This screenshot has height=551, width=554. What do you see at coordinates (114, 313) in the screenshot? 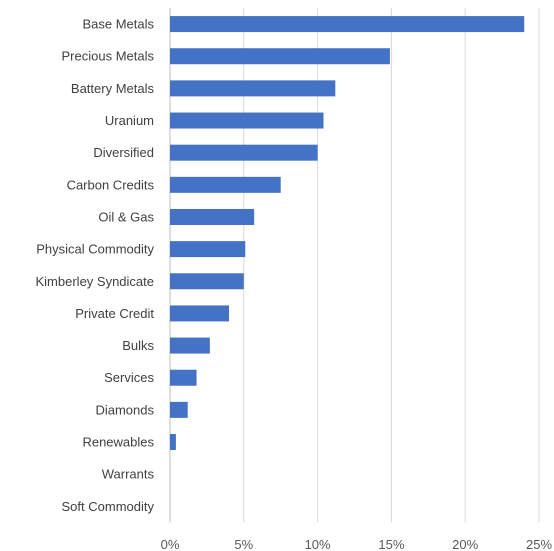
I see `category-label: Private Credit` at bounding box center [114, 313].